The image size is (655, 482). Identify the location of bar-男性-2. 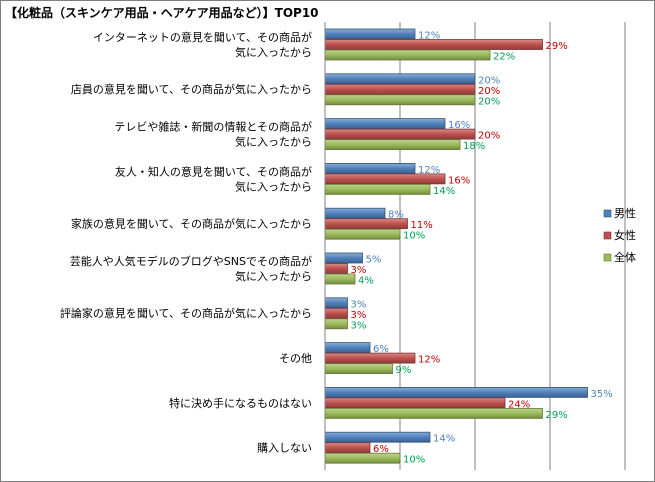
(385, 123).